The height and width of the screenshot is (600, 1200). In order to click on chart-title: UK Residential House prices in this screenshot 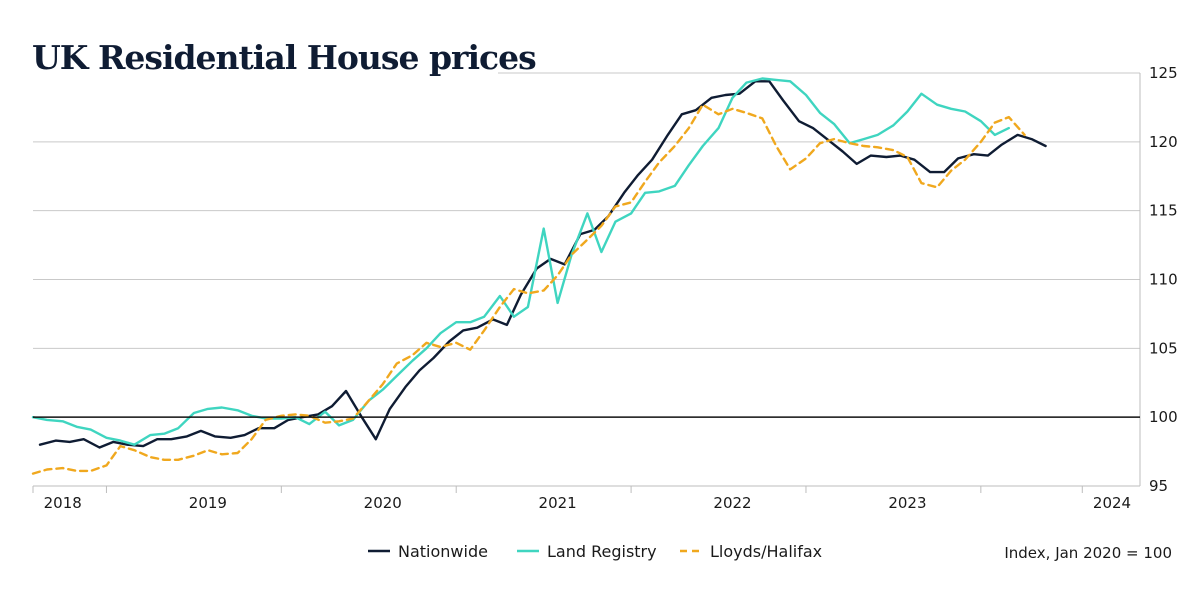, I will do `click(284, 57)`.